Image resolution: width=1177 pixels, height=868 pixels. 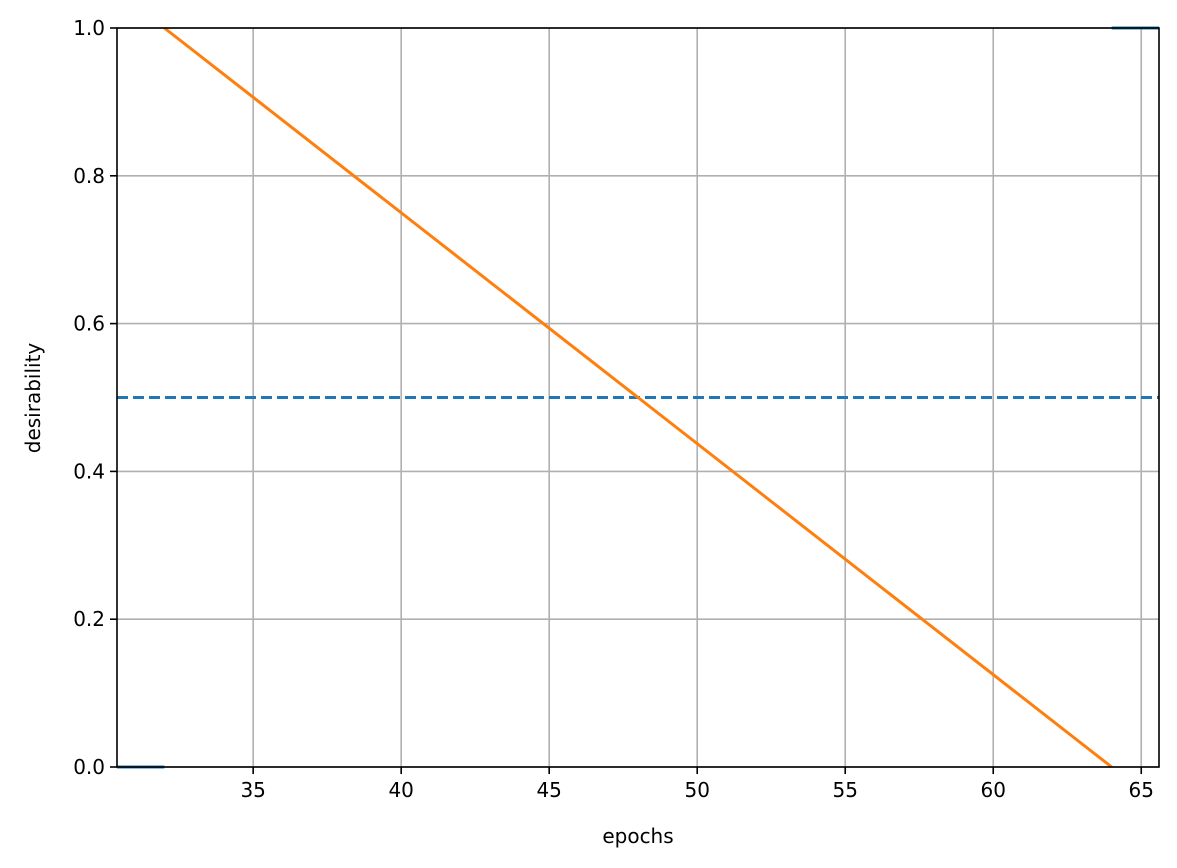 What do you see at coordinates (252, 790) in the screenshot?
I see `x-tick-label: 35` at bounding box center [252, 790].